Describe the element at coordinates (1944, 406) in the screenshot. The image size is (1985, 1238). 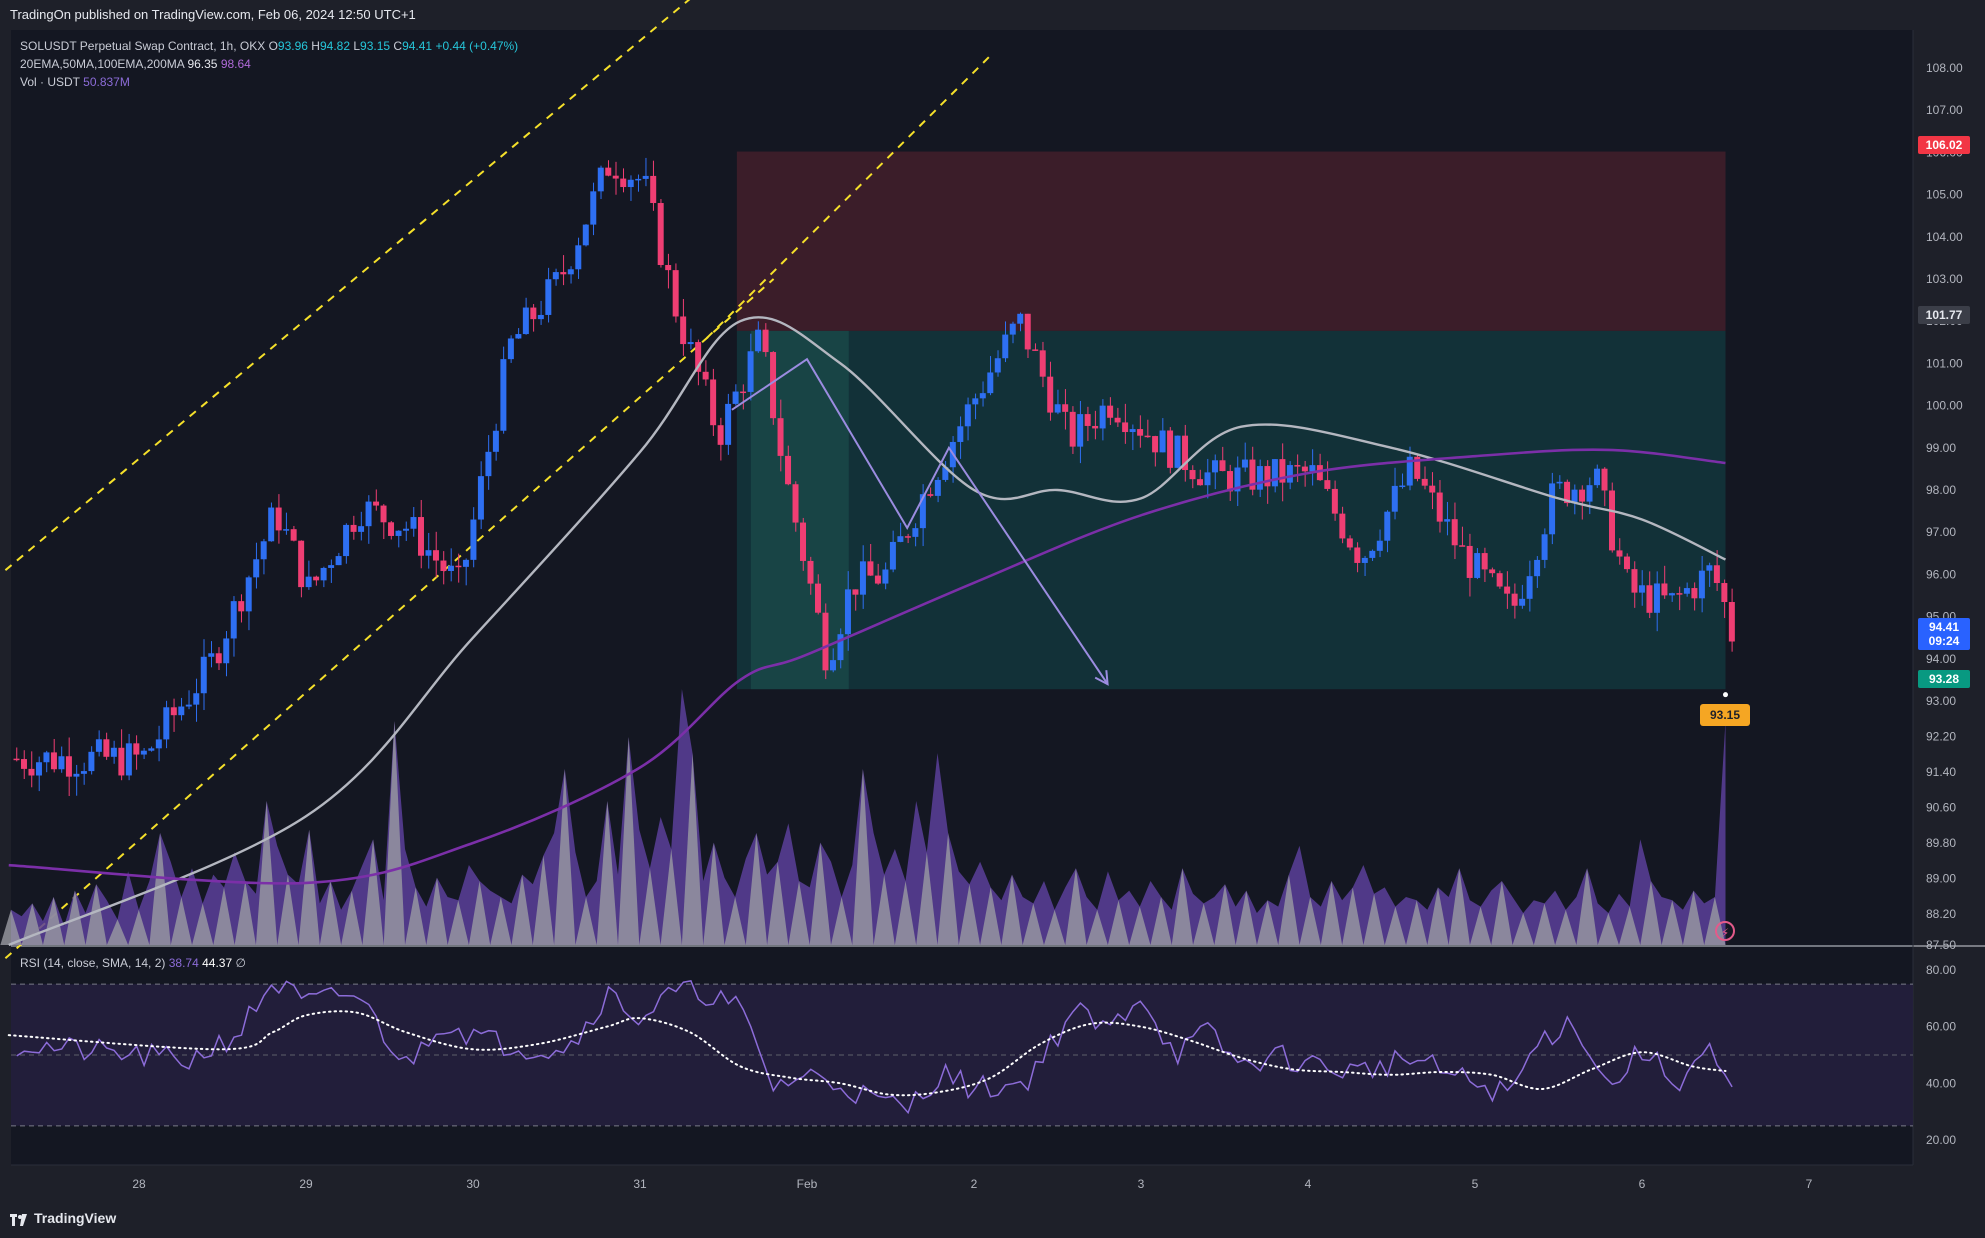
I see `price-axis-label: 100.00` at that location.